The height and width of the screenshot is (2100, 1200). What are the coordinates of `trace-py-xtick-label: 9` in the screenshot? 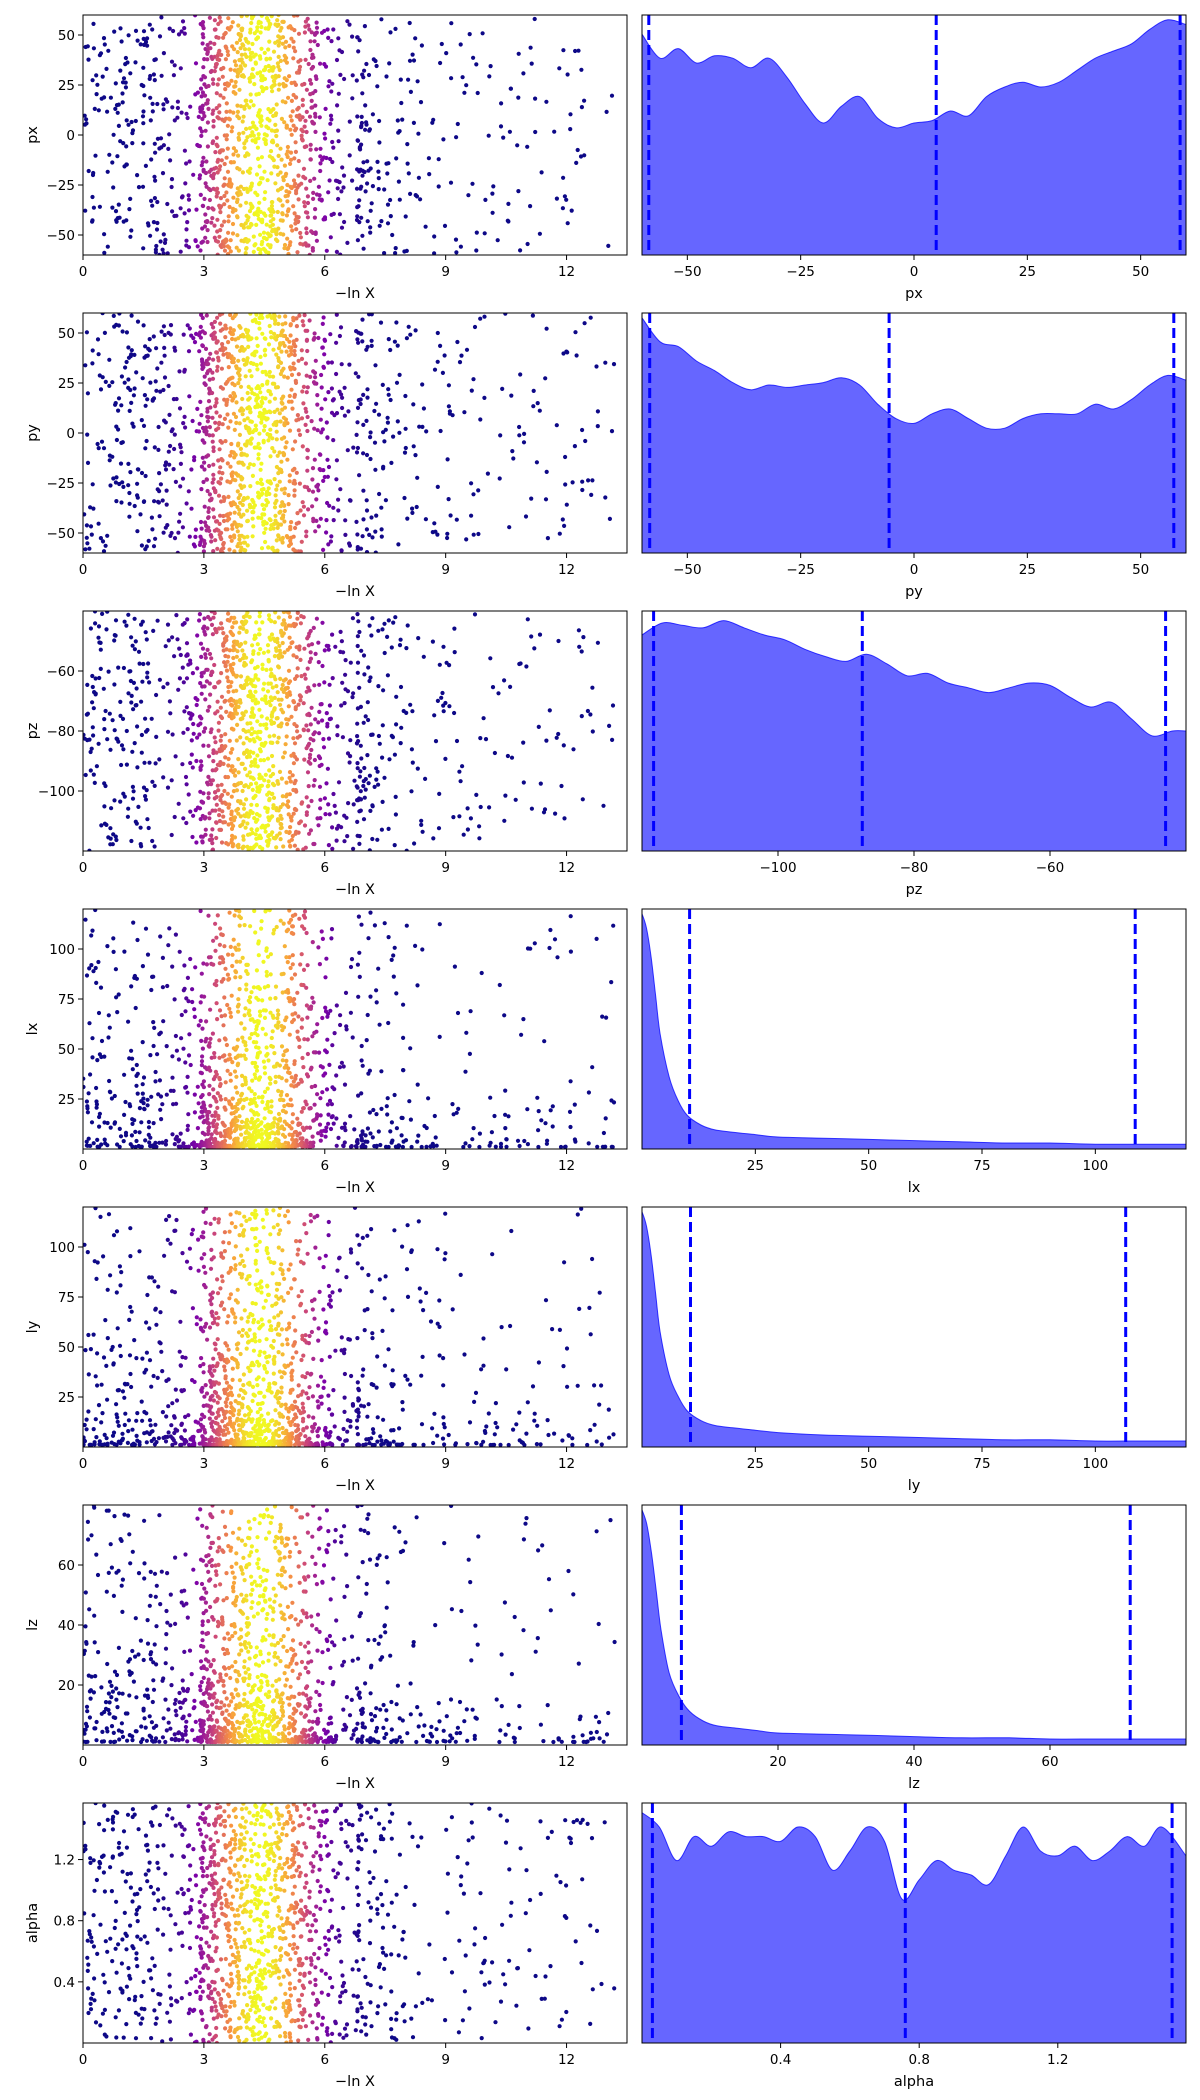 It's located at (445, 570).